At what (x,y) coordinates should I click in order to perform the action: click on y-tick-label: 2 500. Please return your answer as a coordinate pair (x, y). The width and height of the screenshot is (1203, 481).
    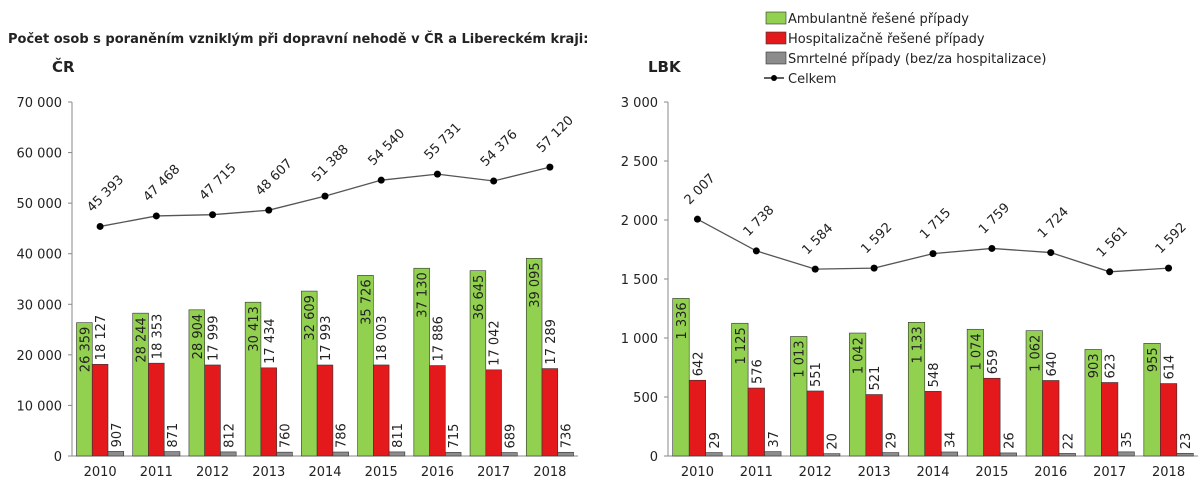
    Looking at the image, I should click on (639, 162).